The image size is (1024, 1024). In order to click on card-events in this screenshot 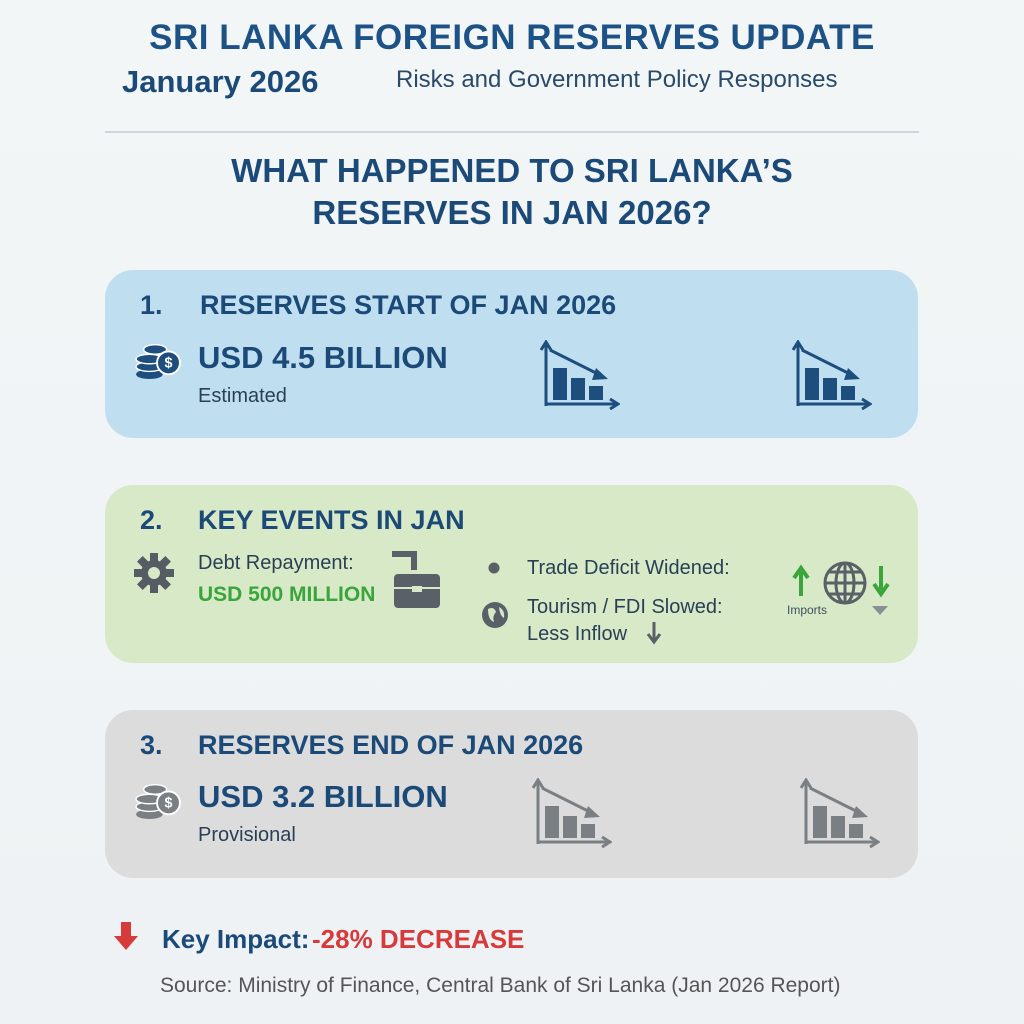, I will do `click(511, 574)`.